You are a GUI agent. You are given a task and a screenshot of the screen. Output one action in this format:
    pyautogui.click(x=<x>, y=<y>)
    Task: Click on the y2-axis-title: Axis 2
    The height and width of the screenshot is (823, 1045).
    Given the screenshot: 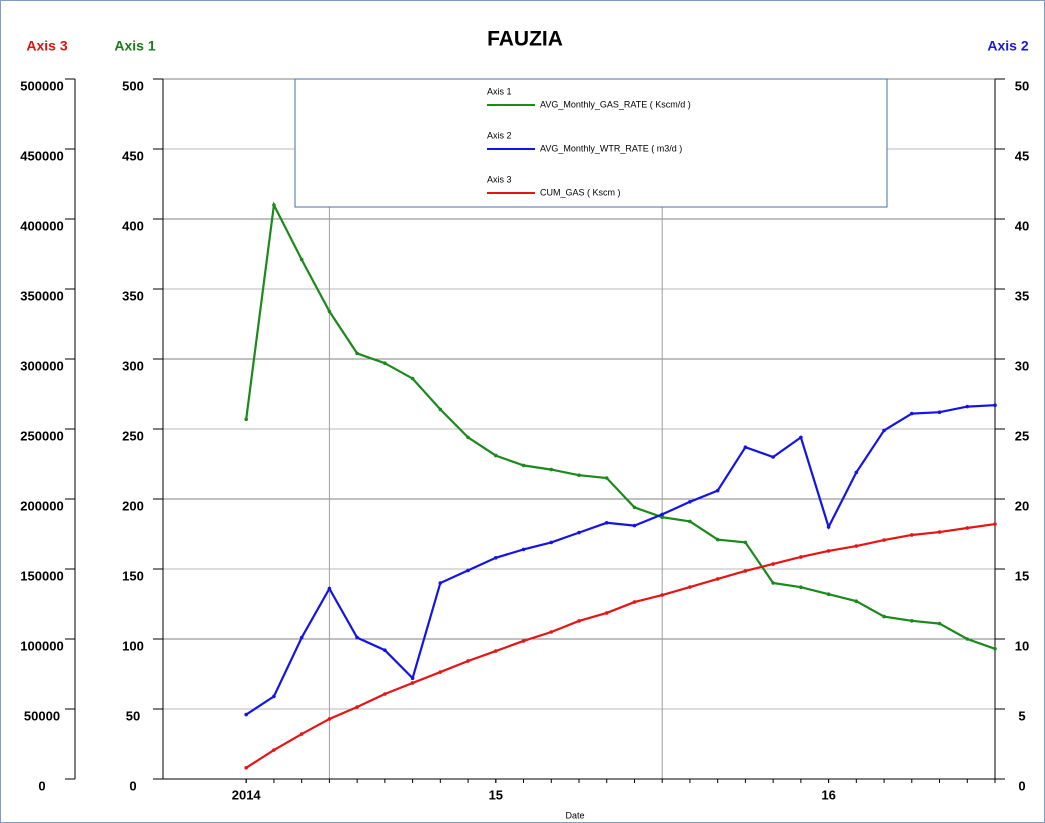 What is the action you would take?
    pyautogui.click(x=1007, y=46)
    